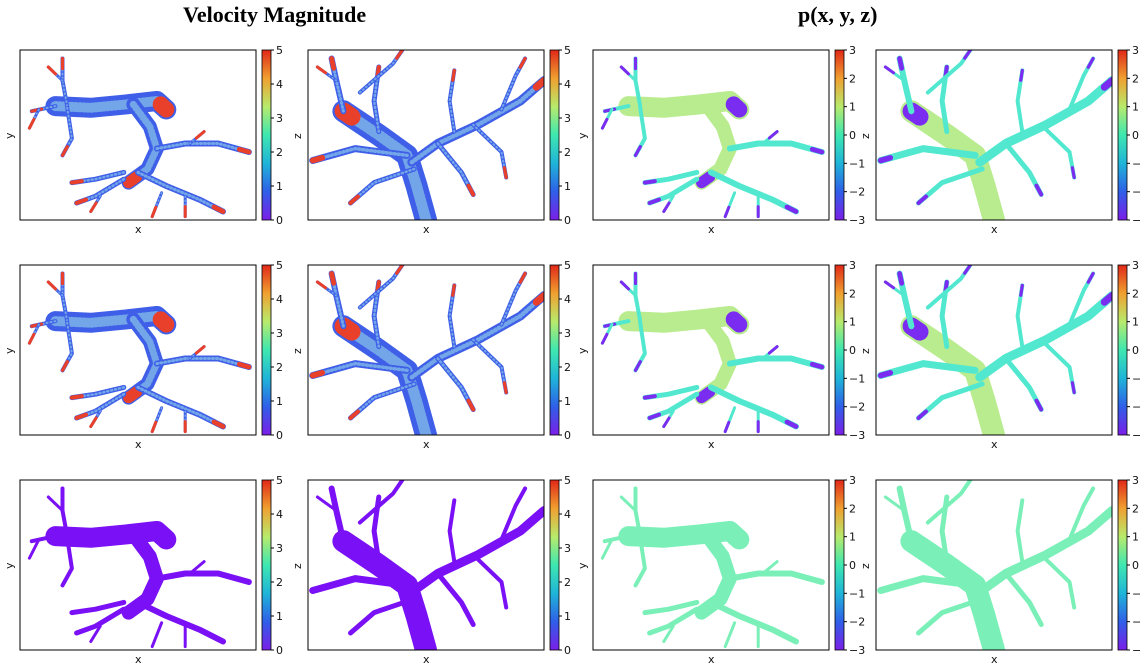 The width and height of the screenshot is (1141, 670). What do you see at coordinates (1135, 50) in the screenshot?
I see `colorbar-tick-label: 3` at bounding box center [1135, 50].